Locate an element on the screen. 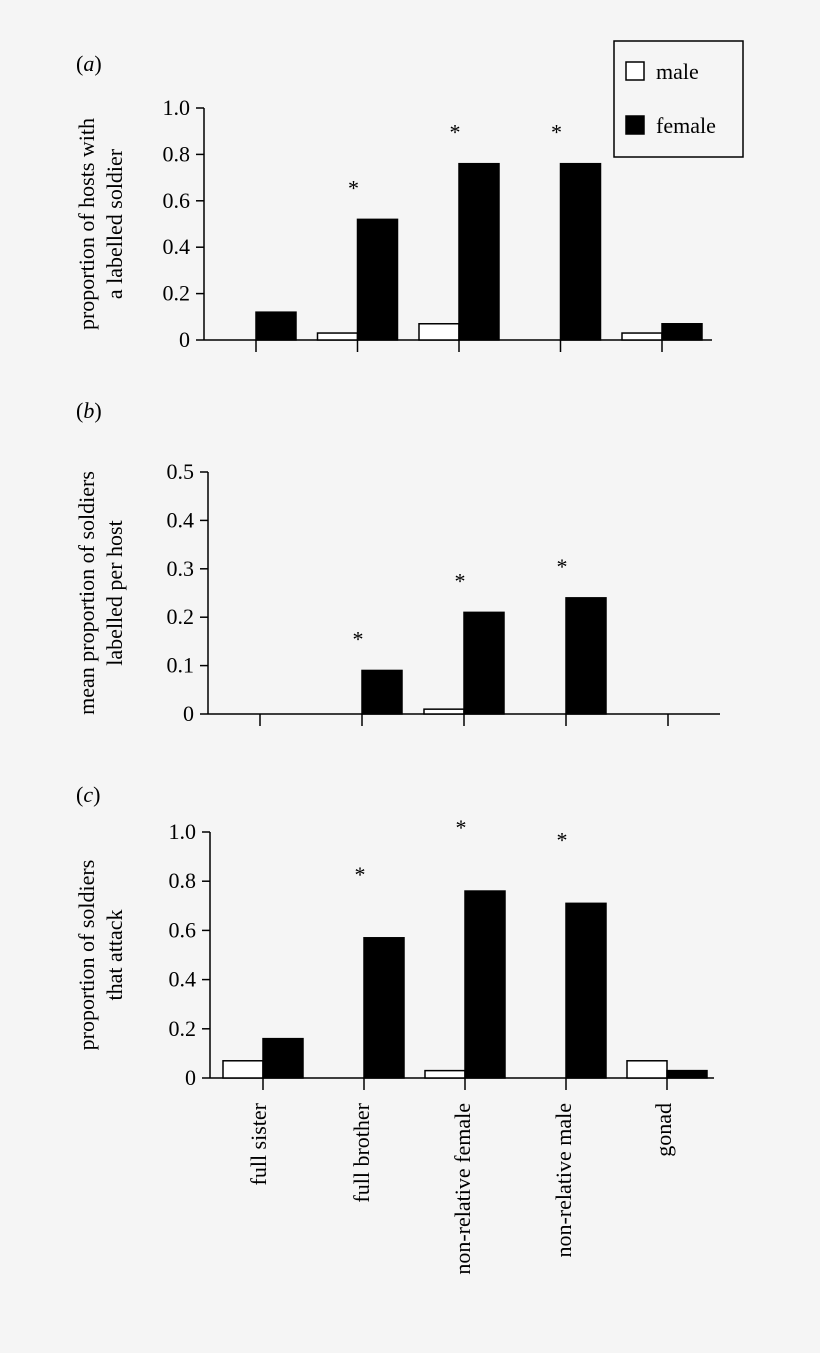 This screenshot has height=1353, width=820. category-label-non-relative-male: non-relative male is located at coordinates (563, 1180).